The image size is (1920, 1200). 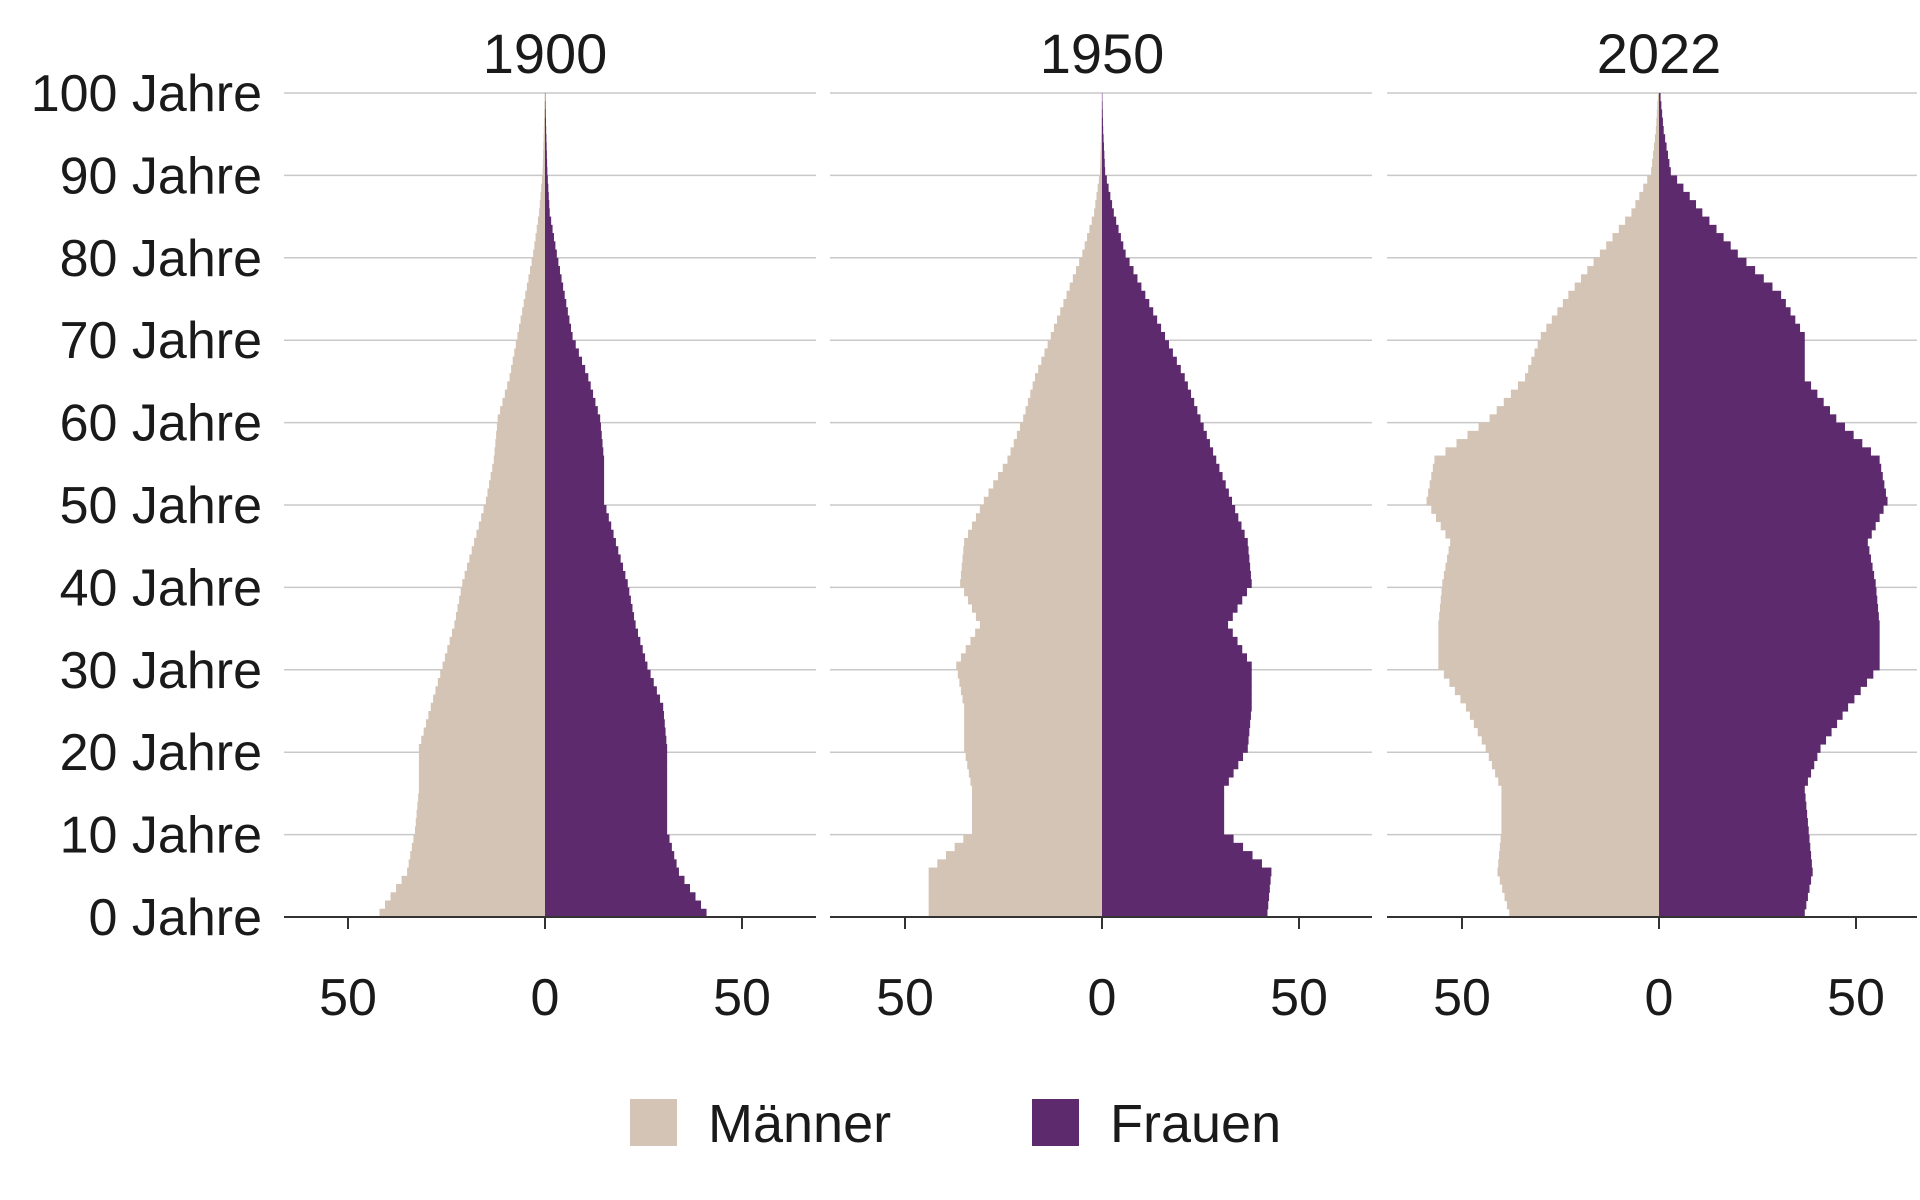 What do you see at coordinates (1055, 1122) in the screenshot?
I see `legend-swatch` at bounding box center [1055, 1122].